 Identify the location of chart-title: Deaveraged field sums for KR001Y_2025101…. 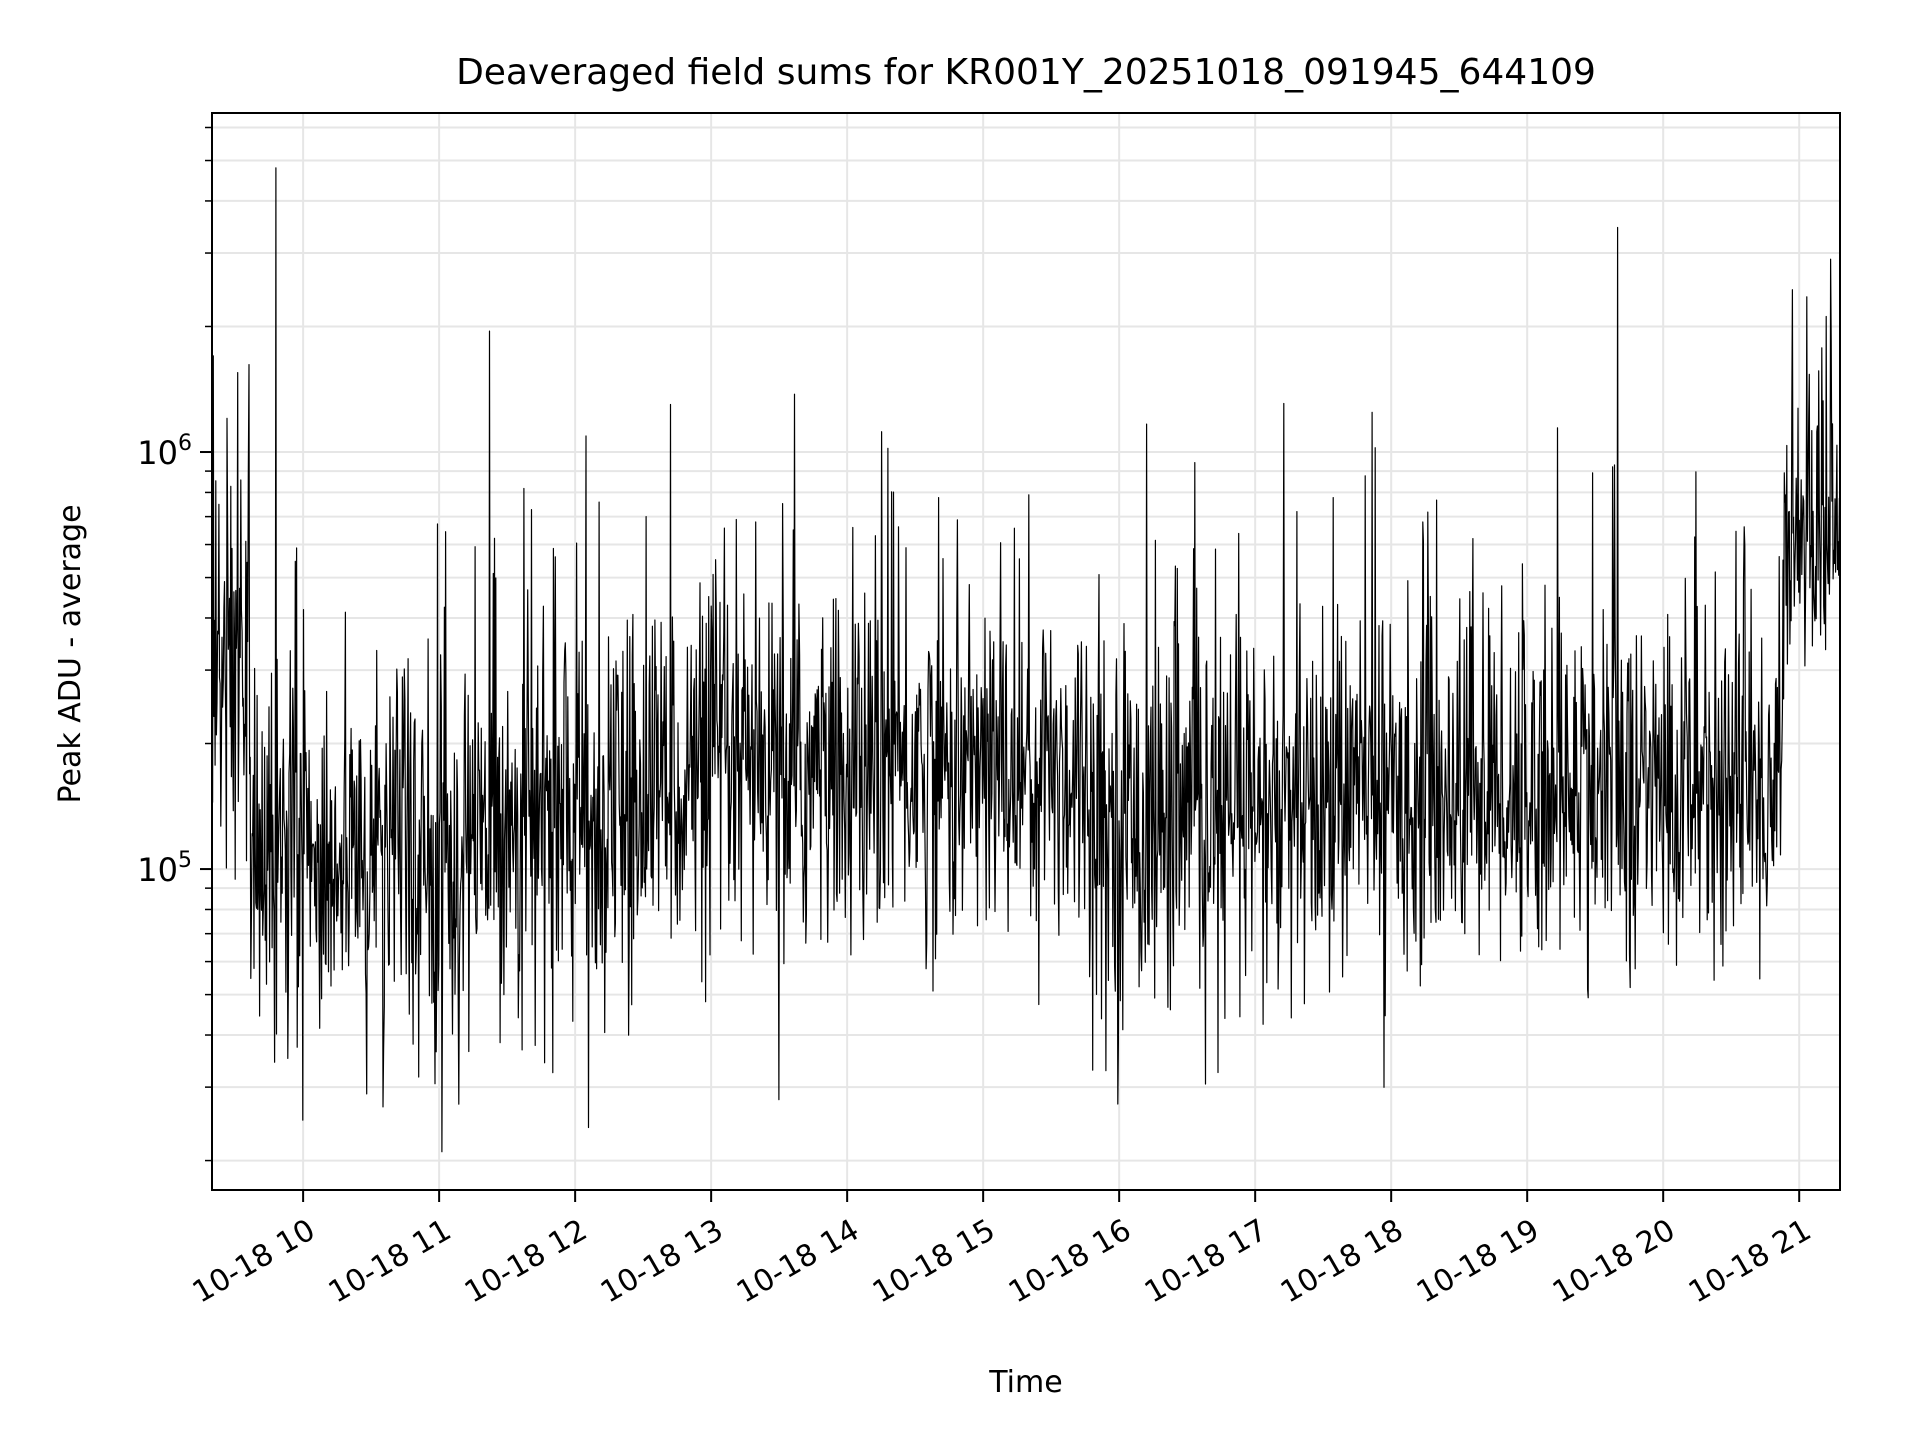
(1026, 72).